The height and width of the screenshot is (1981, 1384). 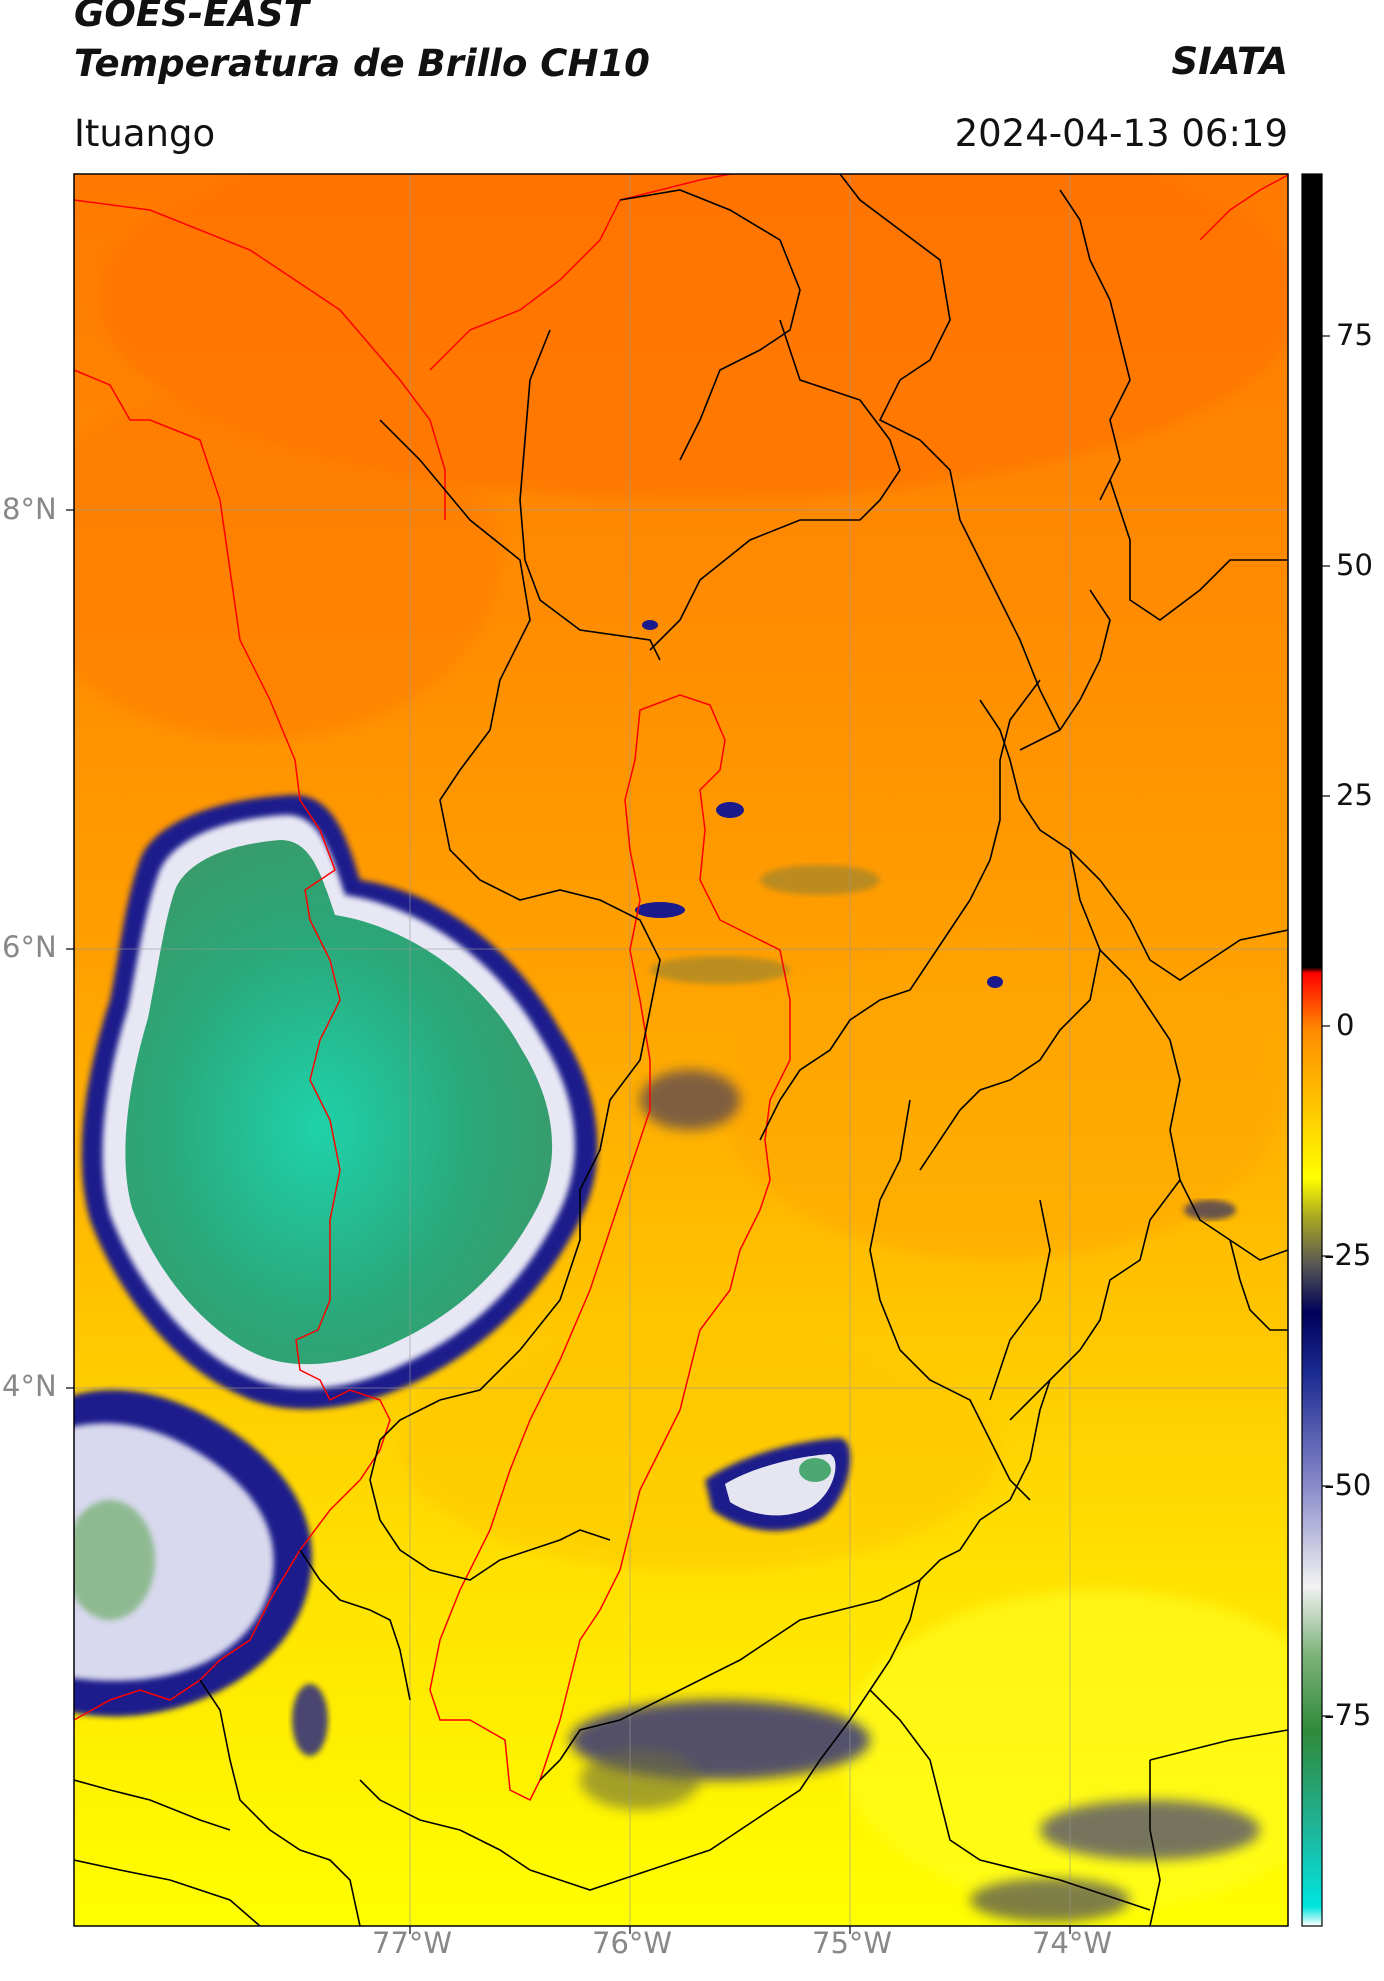 I want to click on lon-label-74w: 74°W, so click(x=1072, y=1943).